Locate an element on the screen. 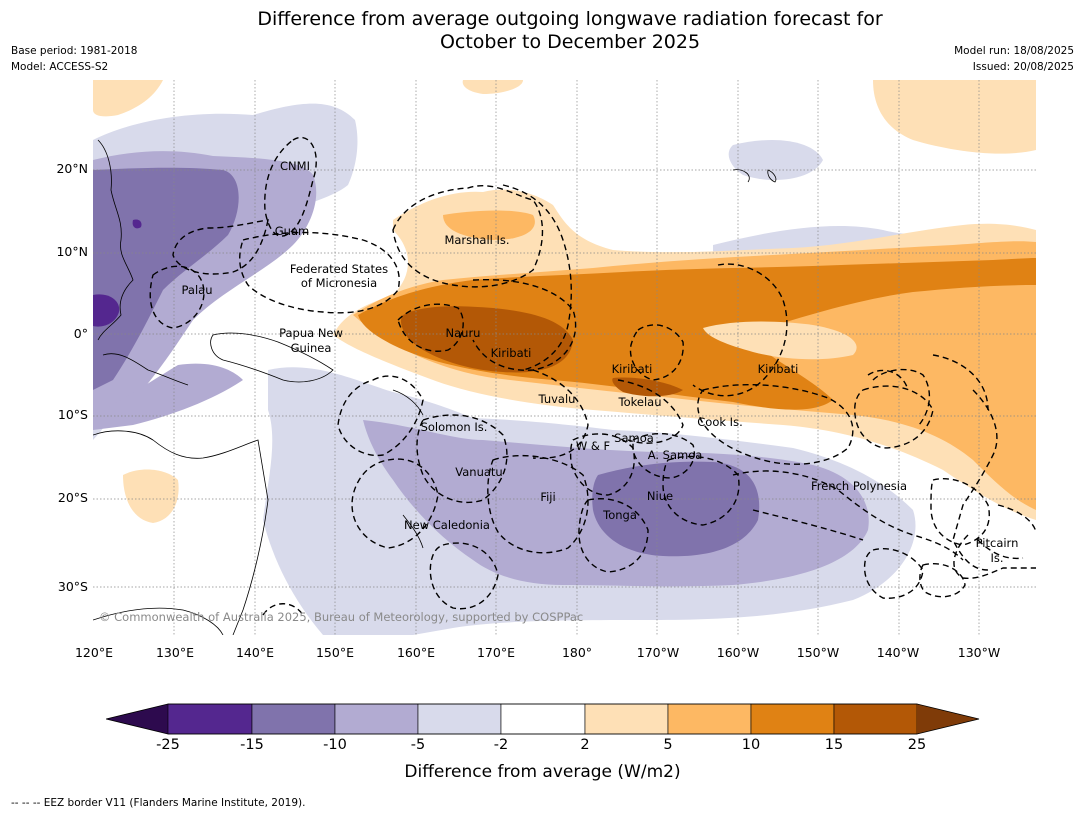 Image resolution: width=1085 pixels, height=816 pixels. label-pitcairn-2: Is. is located at coordinates (996, 558).